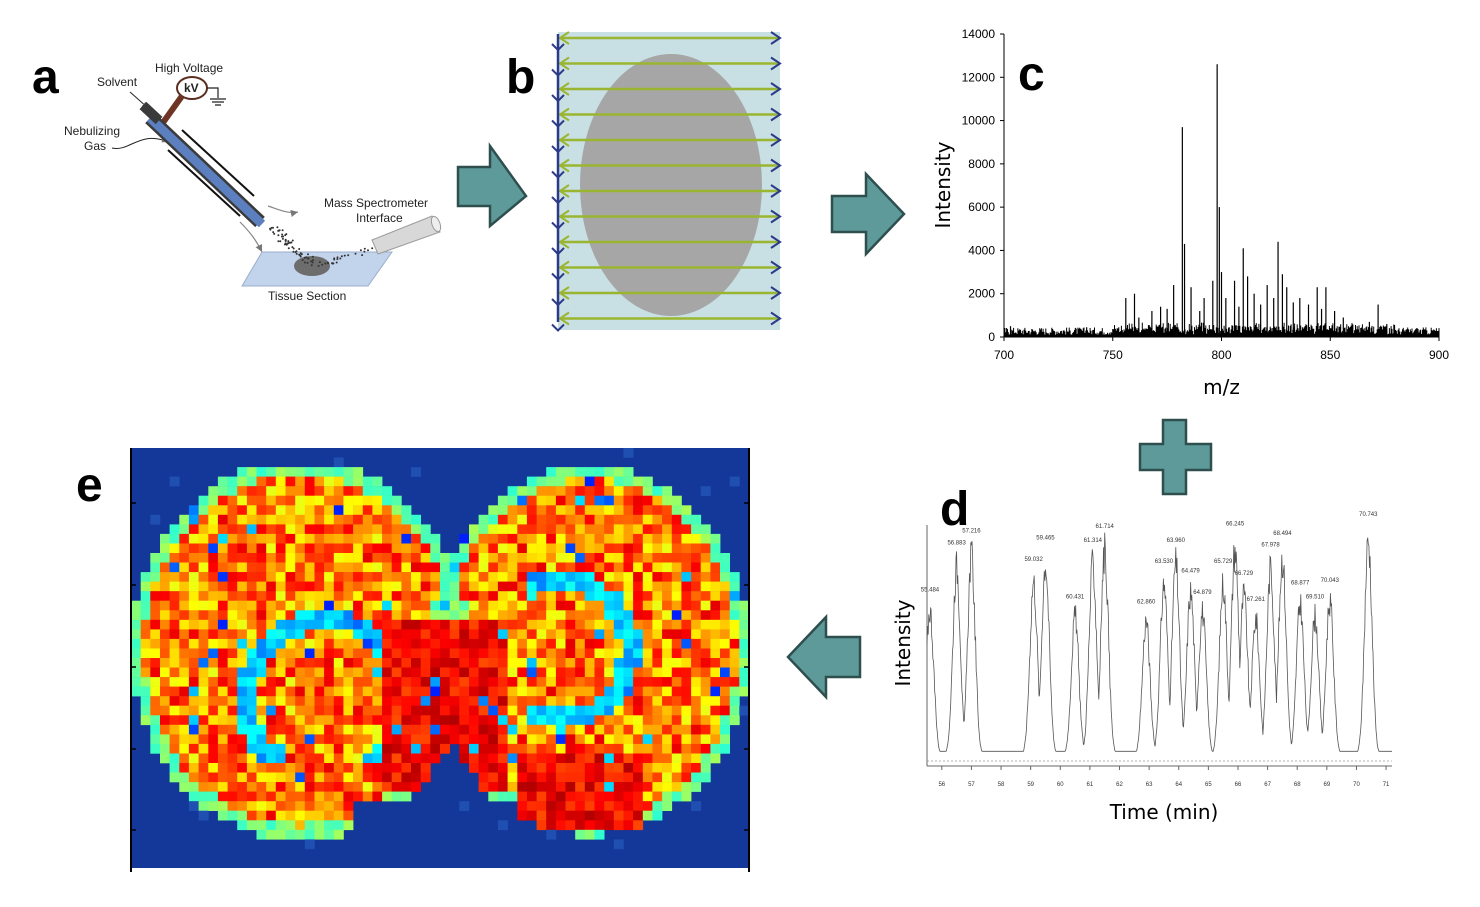 The width and height of the screenshot is (1480, 907). Describe the element at coordinates (1176, 541) in the screenshot. I see `peak-label: 63.960` at that location.